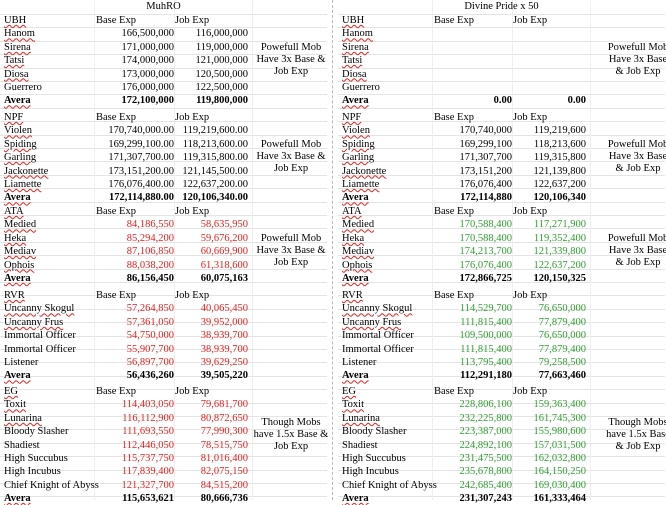 This screenshot has width=666, height=505. What do you see at coordinates (141, 171) in the screenshot?
I see `base-exp-value: 173,151,200.00` at bounding box center [141, 171].